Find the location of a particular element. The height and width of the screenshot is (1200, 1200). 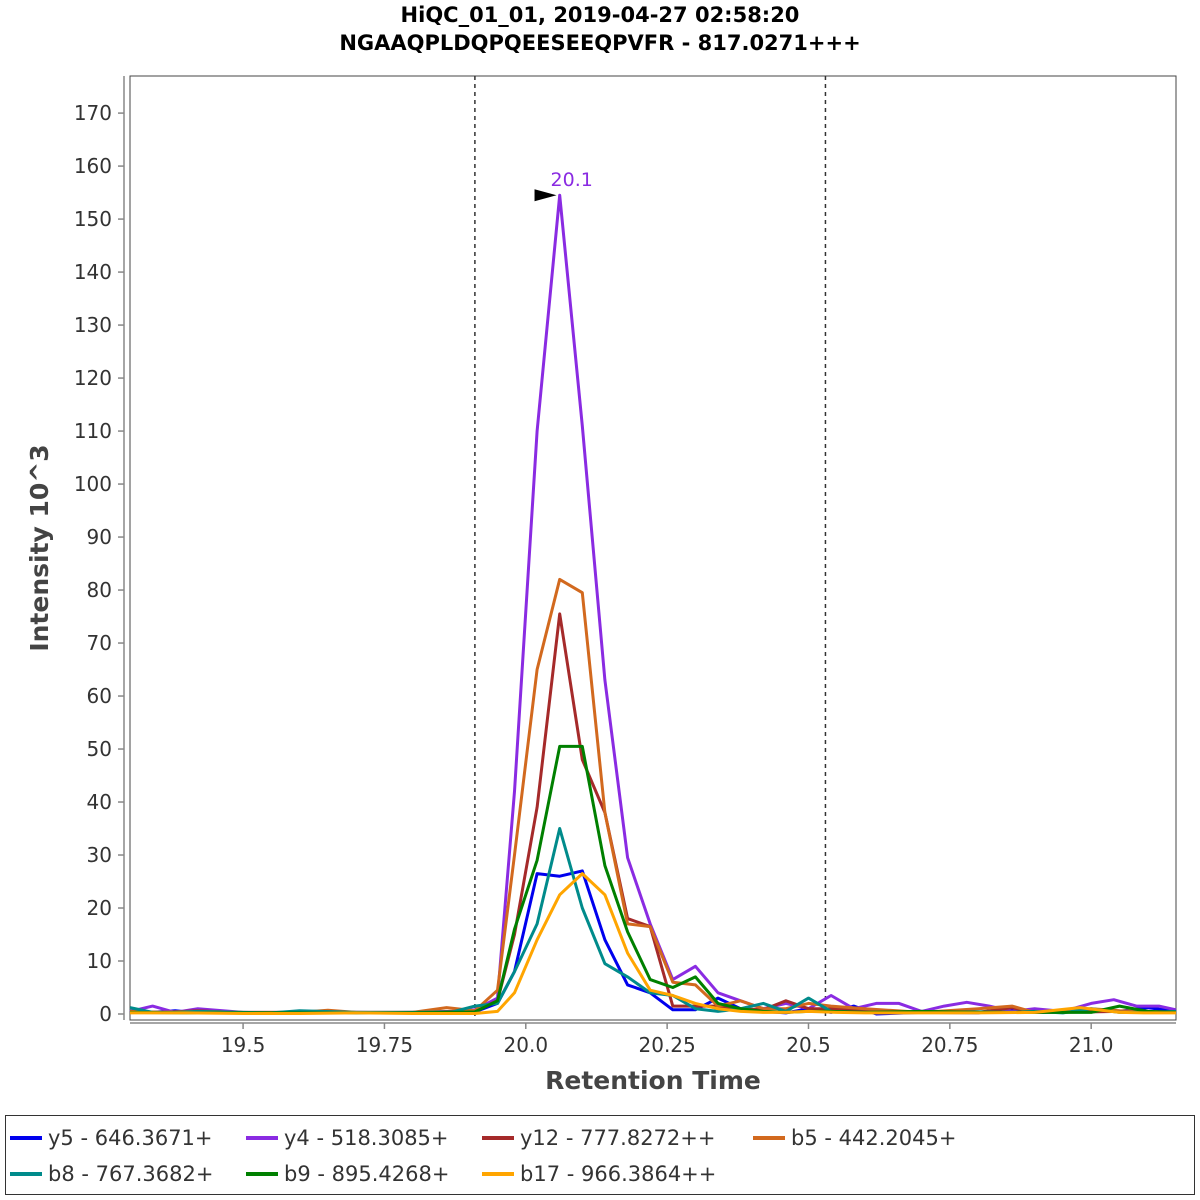

chart-subtitle: NGAAQPLDQPQEESEEQPVFR - 817.0271+++ is located at coordinates (599, 43).